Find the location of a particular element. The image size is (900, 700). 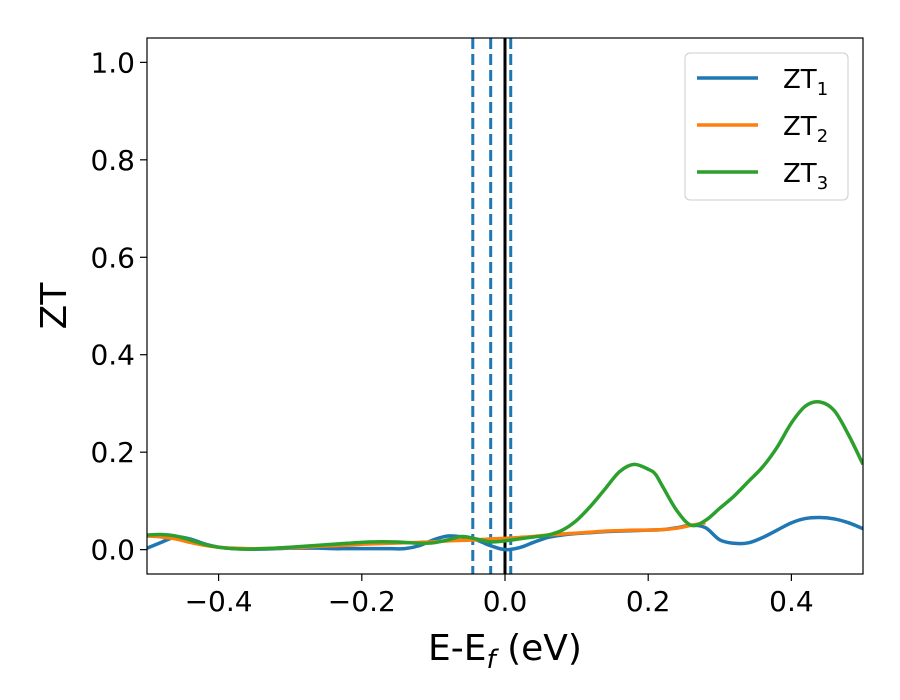

legend-box is located at coordinates (766, 126).